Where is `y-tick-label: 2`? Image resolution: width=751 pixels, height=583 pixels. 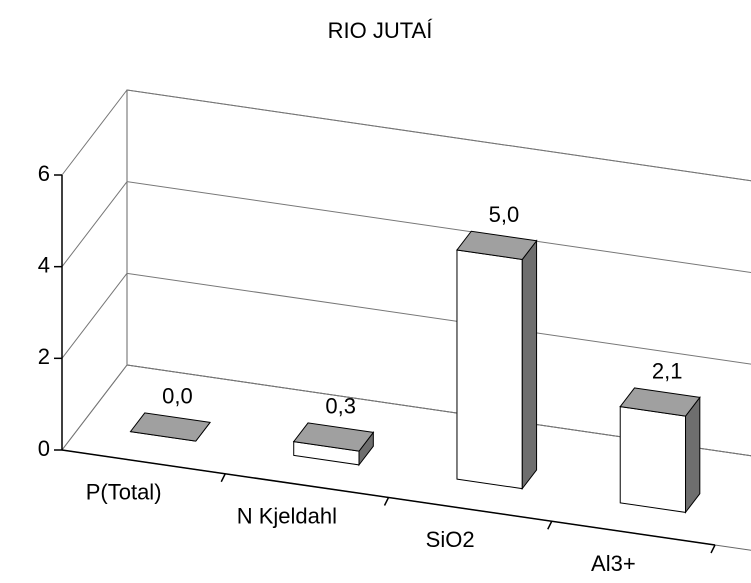
y-tick-label: 2 is located at coordinates (44, 356).